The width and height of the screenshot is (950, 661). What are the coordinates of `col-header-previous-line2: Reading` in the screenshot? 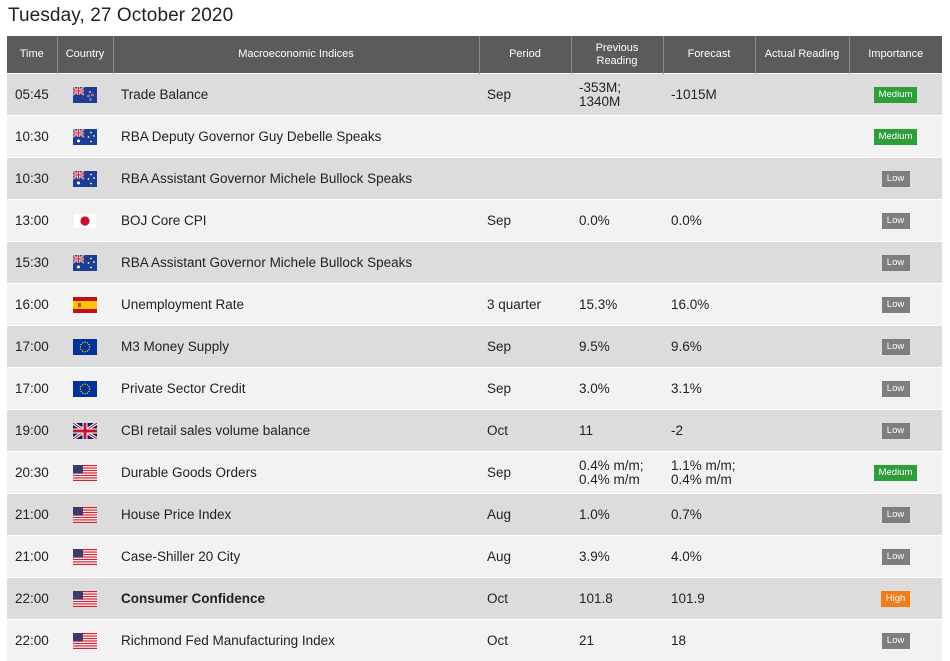 It's located at (617, 61).